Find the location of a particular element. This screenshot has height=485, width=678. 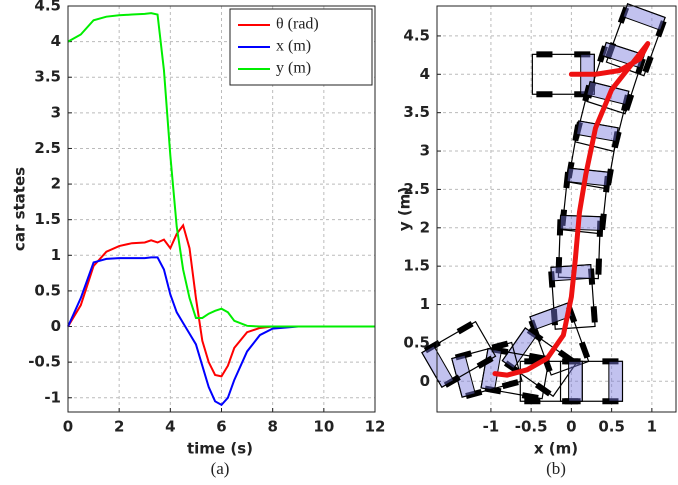

x-axis-label: time (s) is located at coordinates (220, 449).